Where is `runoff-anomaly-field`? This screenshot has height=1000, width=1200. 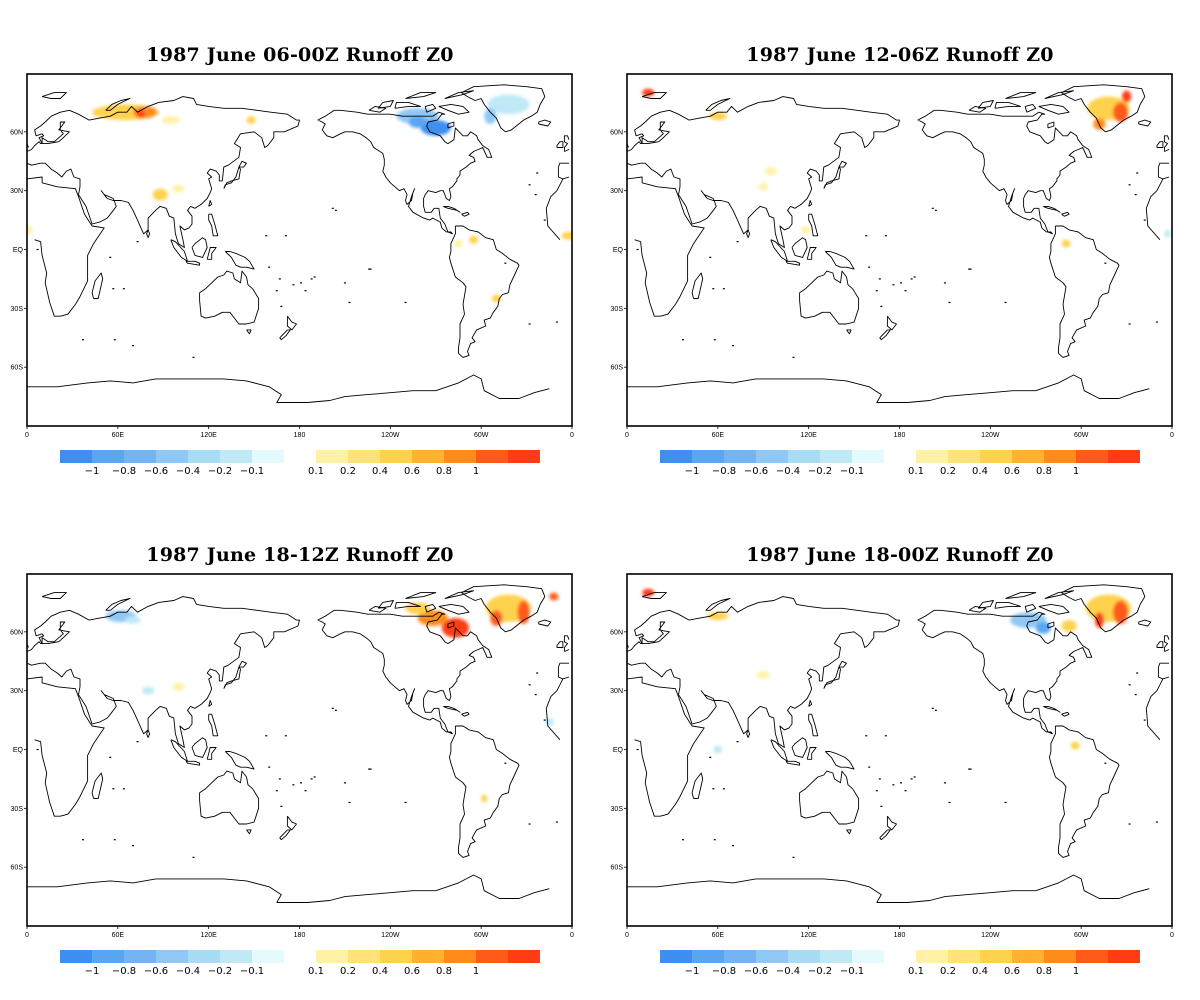 runoff-anomaly-field is located at coordinates (299, 198).